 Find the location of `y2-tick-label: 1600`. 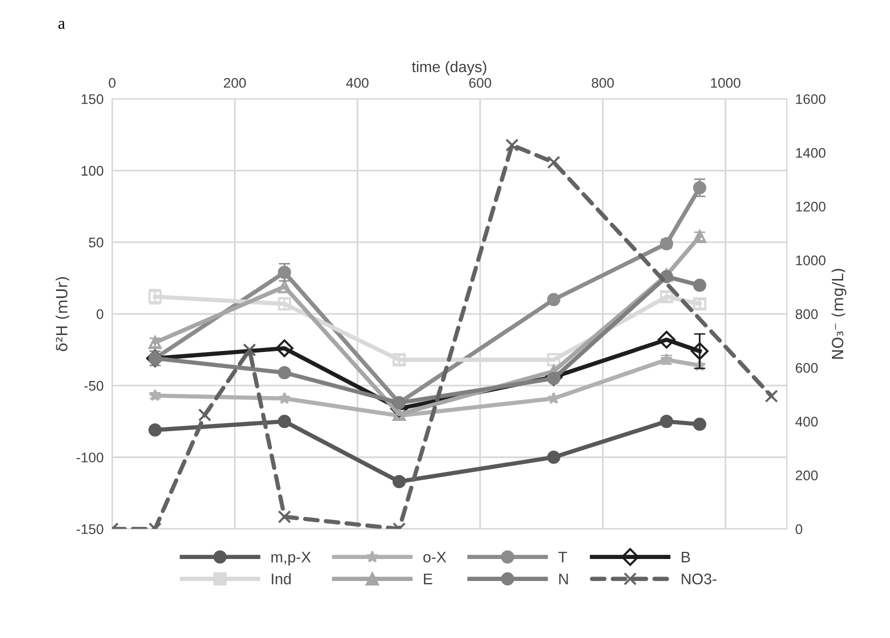

y2-tick-label: 1600 is located at coordinates (811, 99).